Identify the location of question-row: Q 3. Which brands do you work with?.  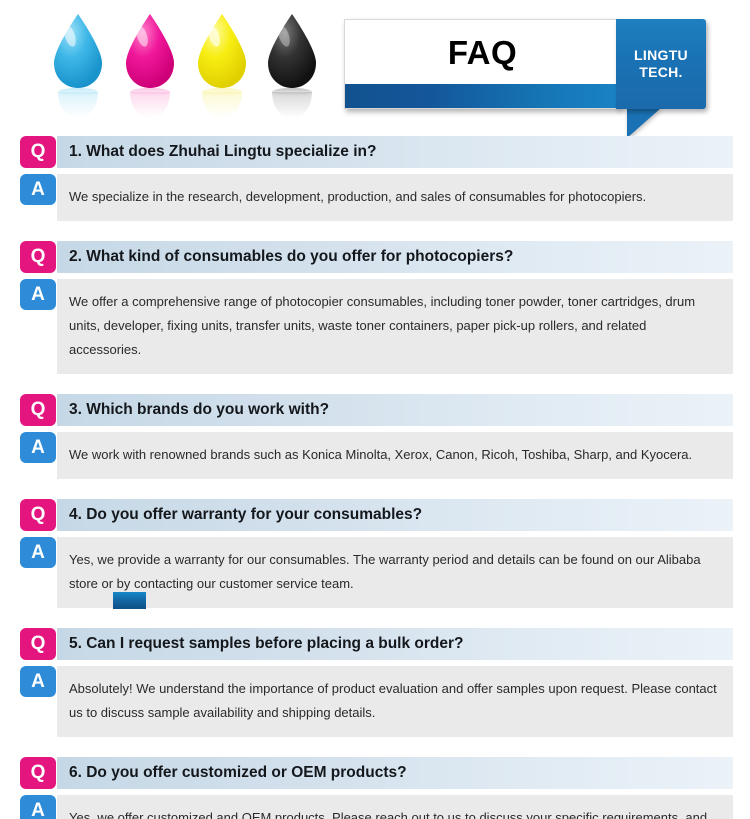
(376, 410).